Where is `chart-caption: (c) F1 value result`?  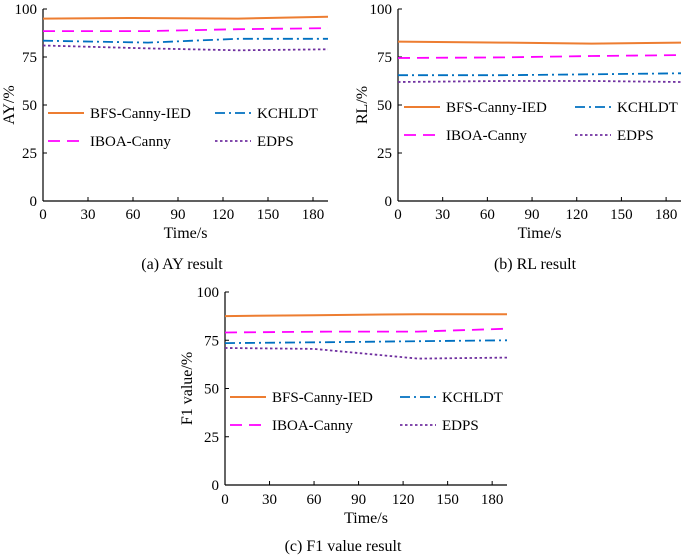
chart-caption: (c) F1 value result is located at coordinates (343, 546).